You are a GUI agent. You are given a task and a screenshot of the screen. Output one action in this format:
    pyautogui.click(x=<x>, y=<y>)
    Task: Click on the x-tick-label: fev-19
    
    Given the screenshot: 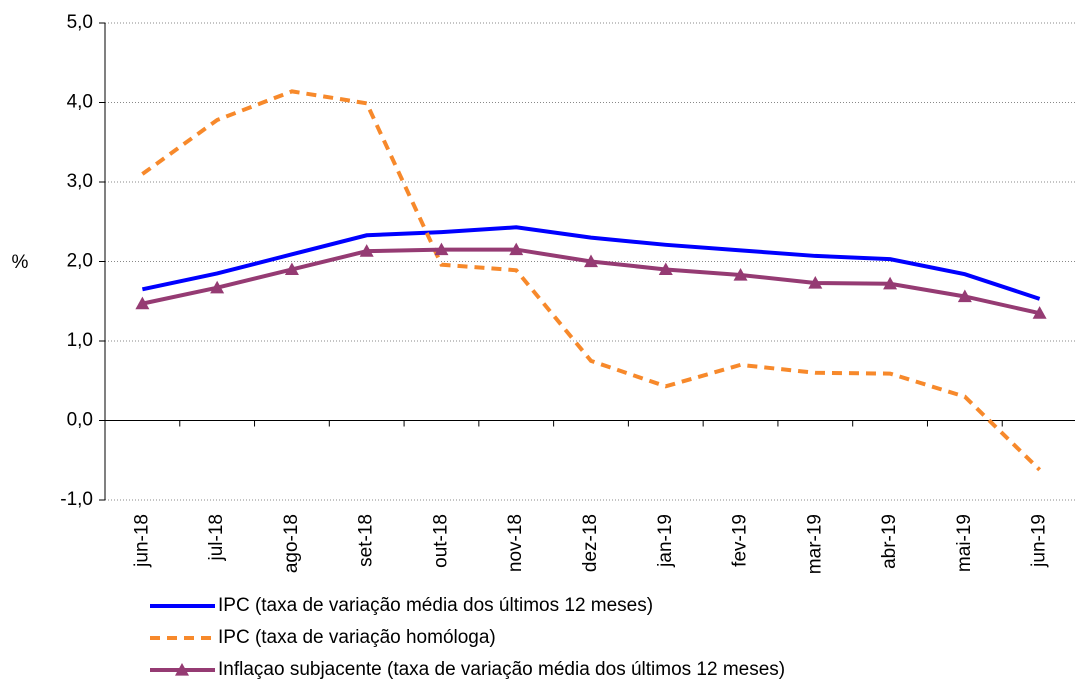 What is the action you would take?
    pyautogui.click(x=740, y=540)
    